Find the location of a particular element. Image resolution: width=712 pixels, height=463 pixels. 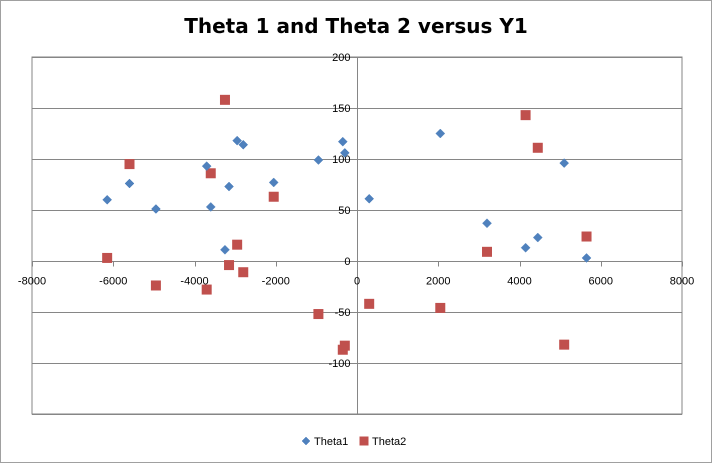

chart-title: Theta 1 and Theta 2 versus Y1 is located at coordinates (356, 26).